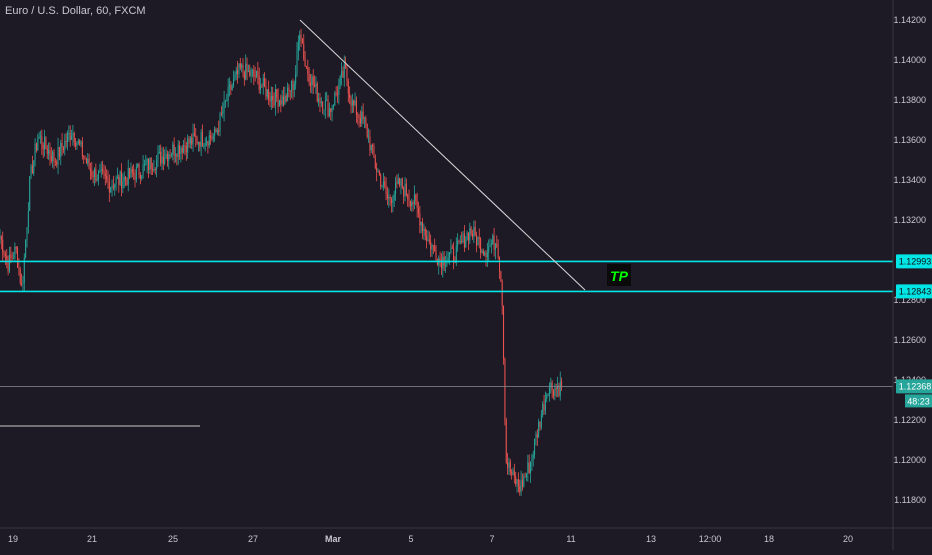  What do you see at coordinates (13, 539) in the screenshot?
I see `time-tick-label: 19` at bounding box center [13, 539].